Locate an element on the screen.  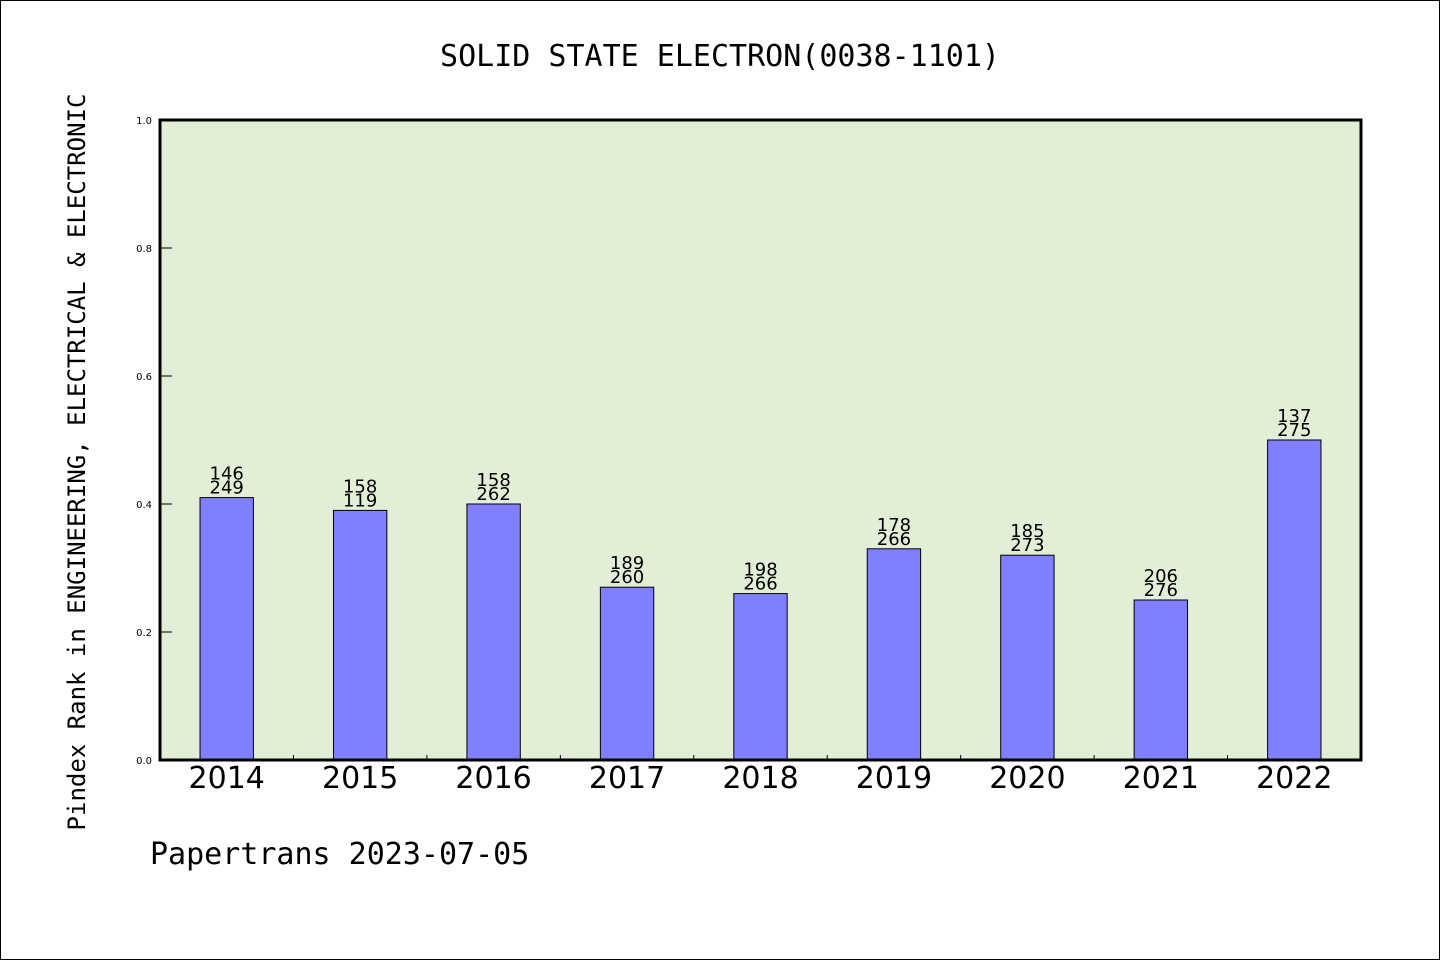
y-tick-label: 0.4 is located at coordinates (144, 505).